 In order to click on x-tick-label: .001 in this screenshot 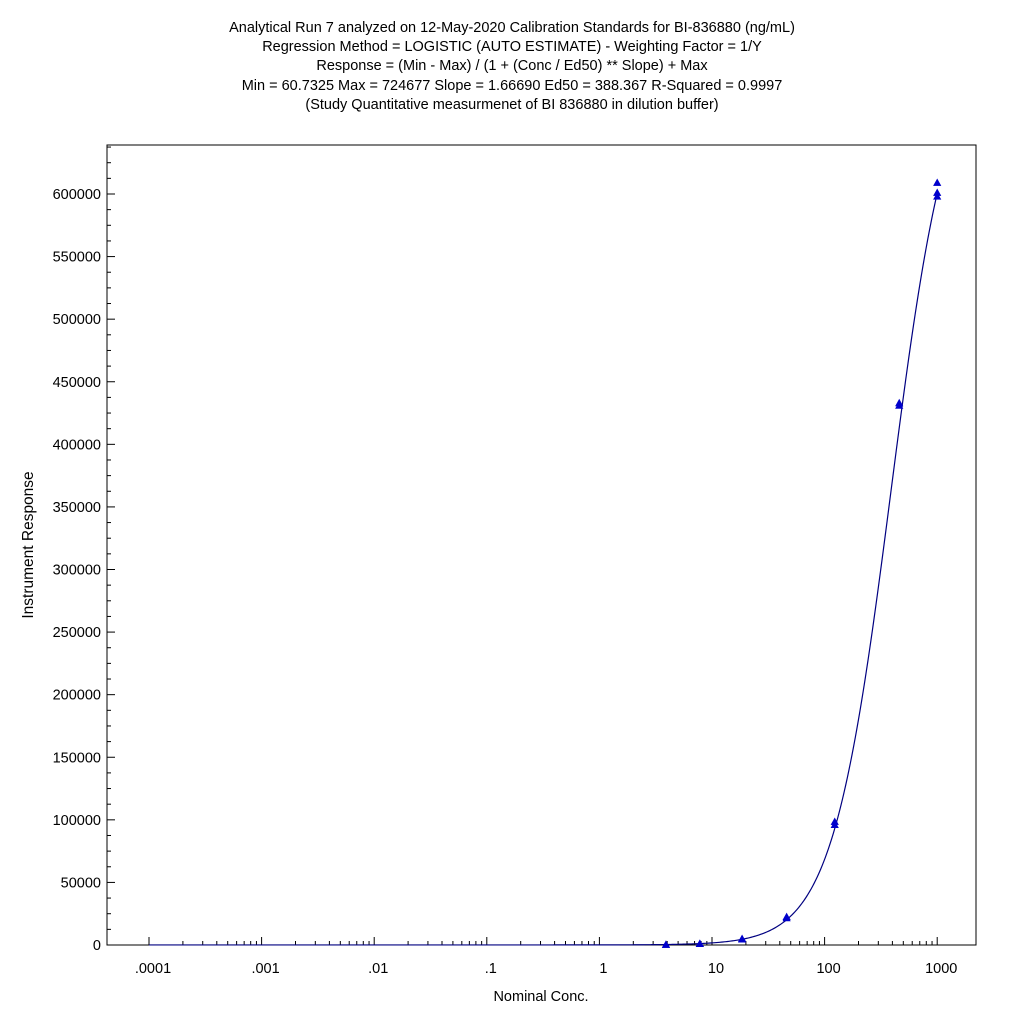, I will do `click(265, 969)`.